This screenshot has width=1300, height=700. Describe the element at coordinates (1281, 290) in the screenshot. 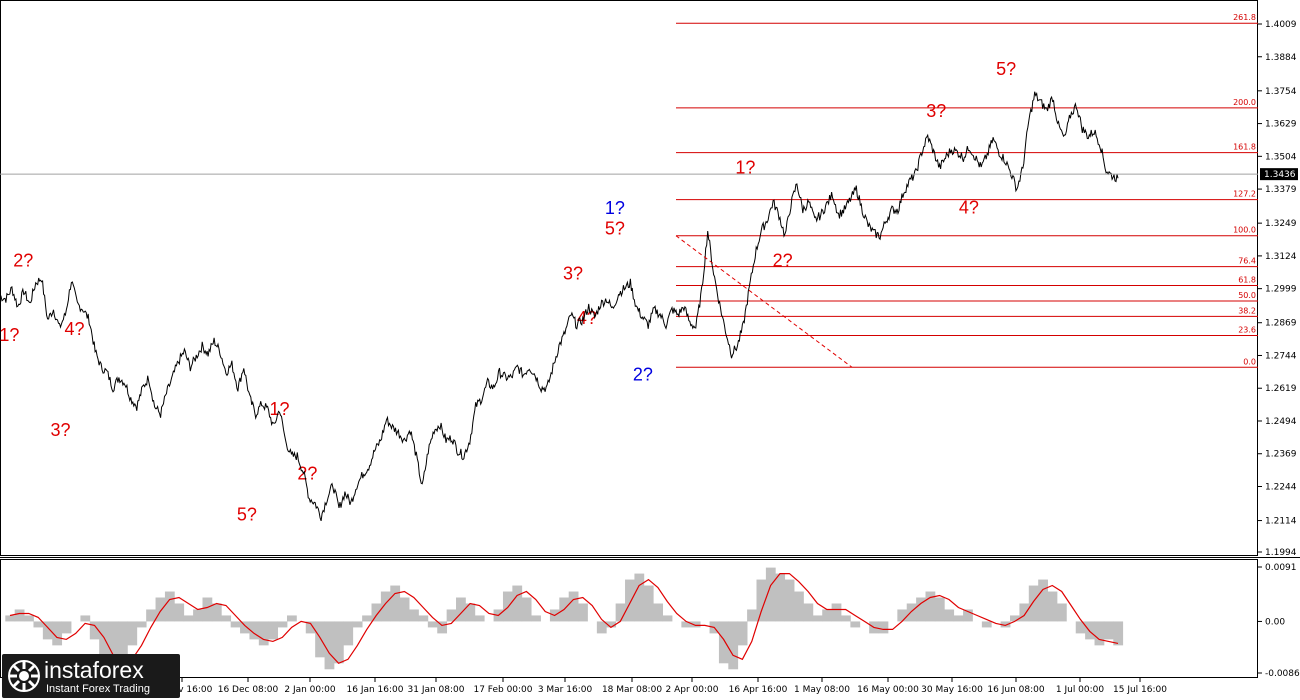

I see `price-tick-label: 1.2999` at that location.